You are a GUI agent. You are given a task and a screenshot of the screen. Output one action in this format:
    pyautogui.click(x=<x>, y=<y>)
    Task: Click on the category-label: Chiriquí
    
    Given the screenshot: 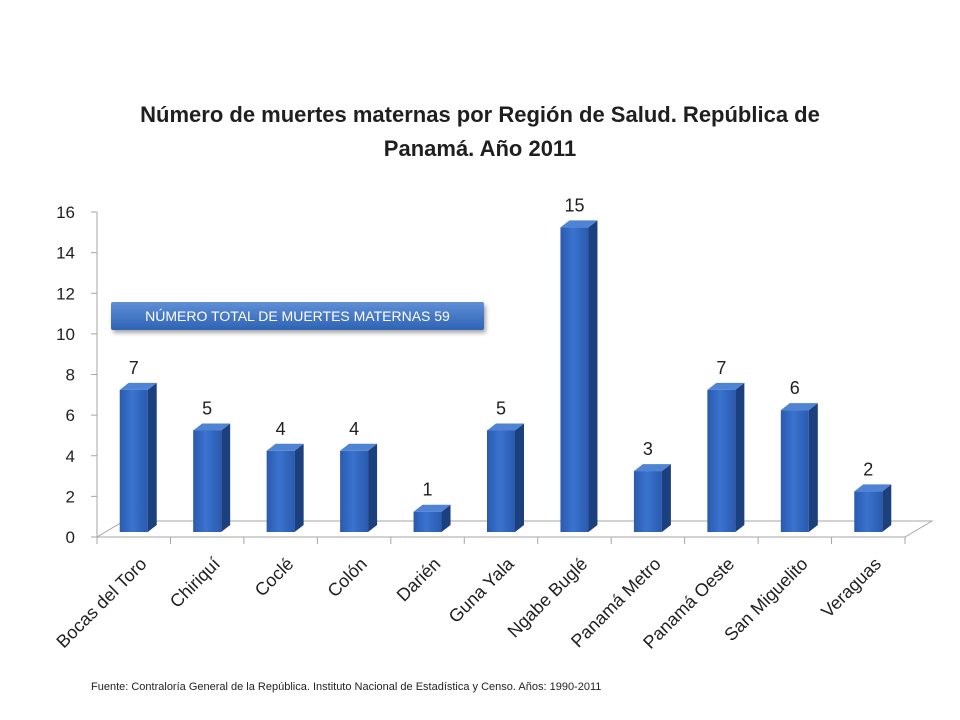 What is the action you would take?
    pyautogui.click(x=195, y=583)
    